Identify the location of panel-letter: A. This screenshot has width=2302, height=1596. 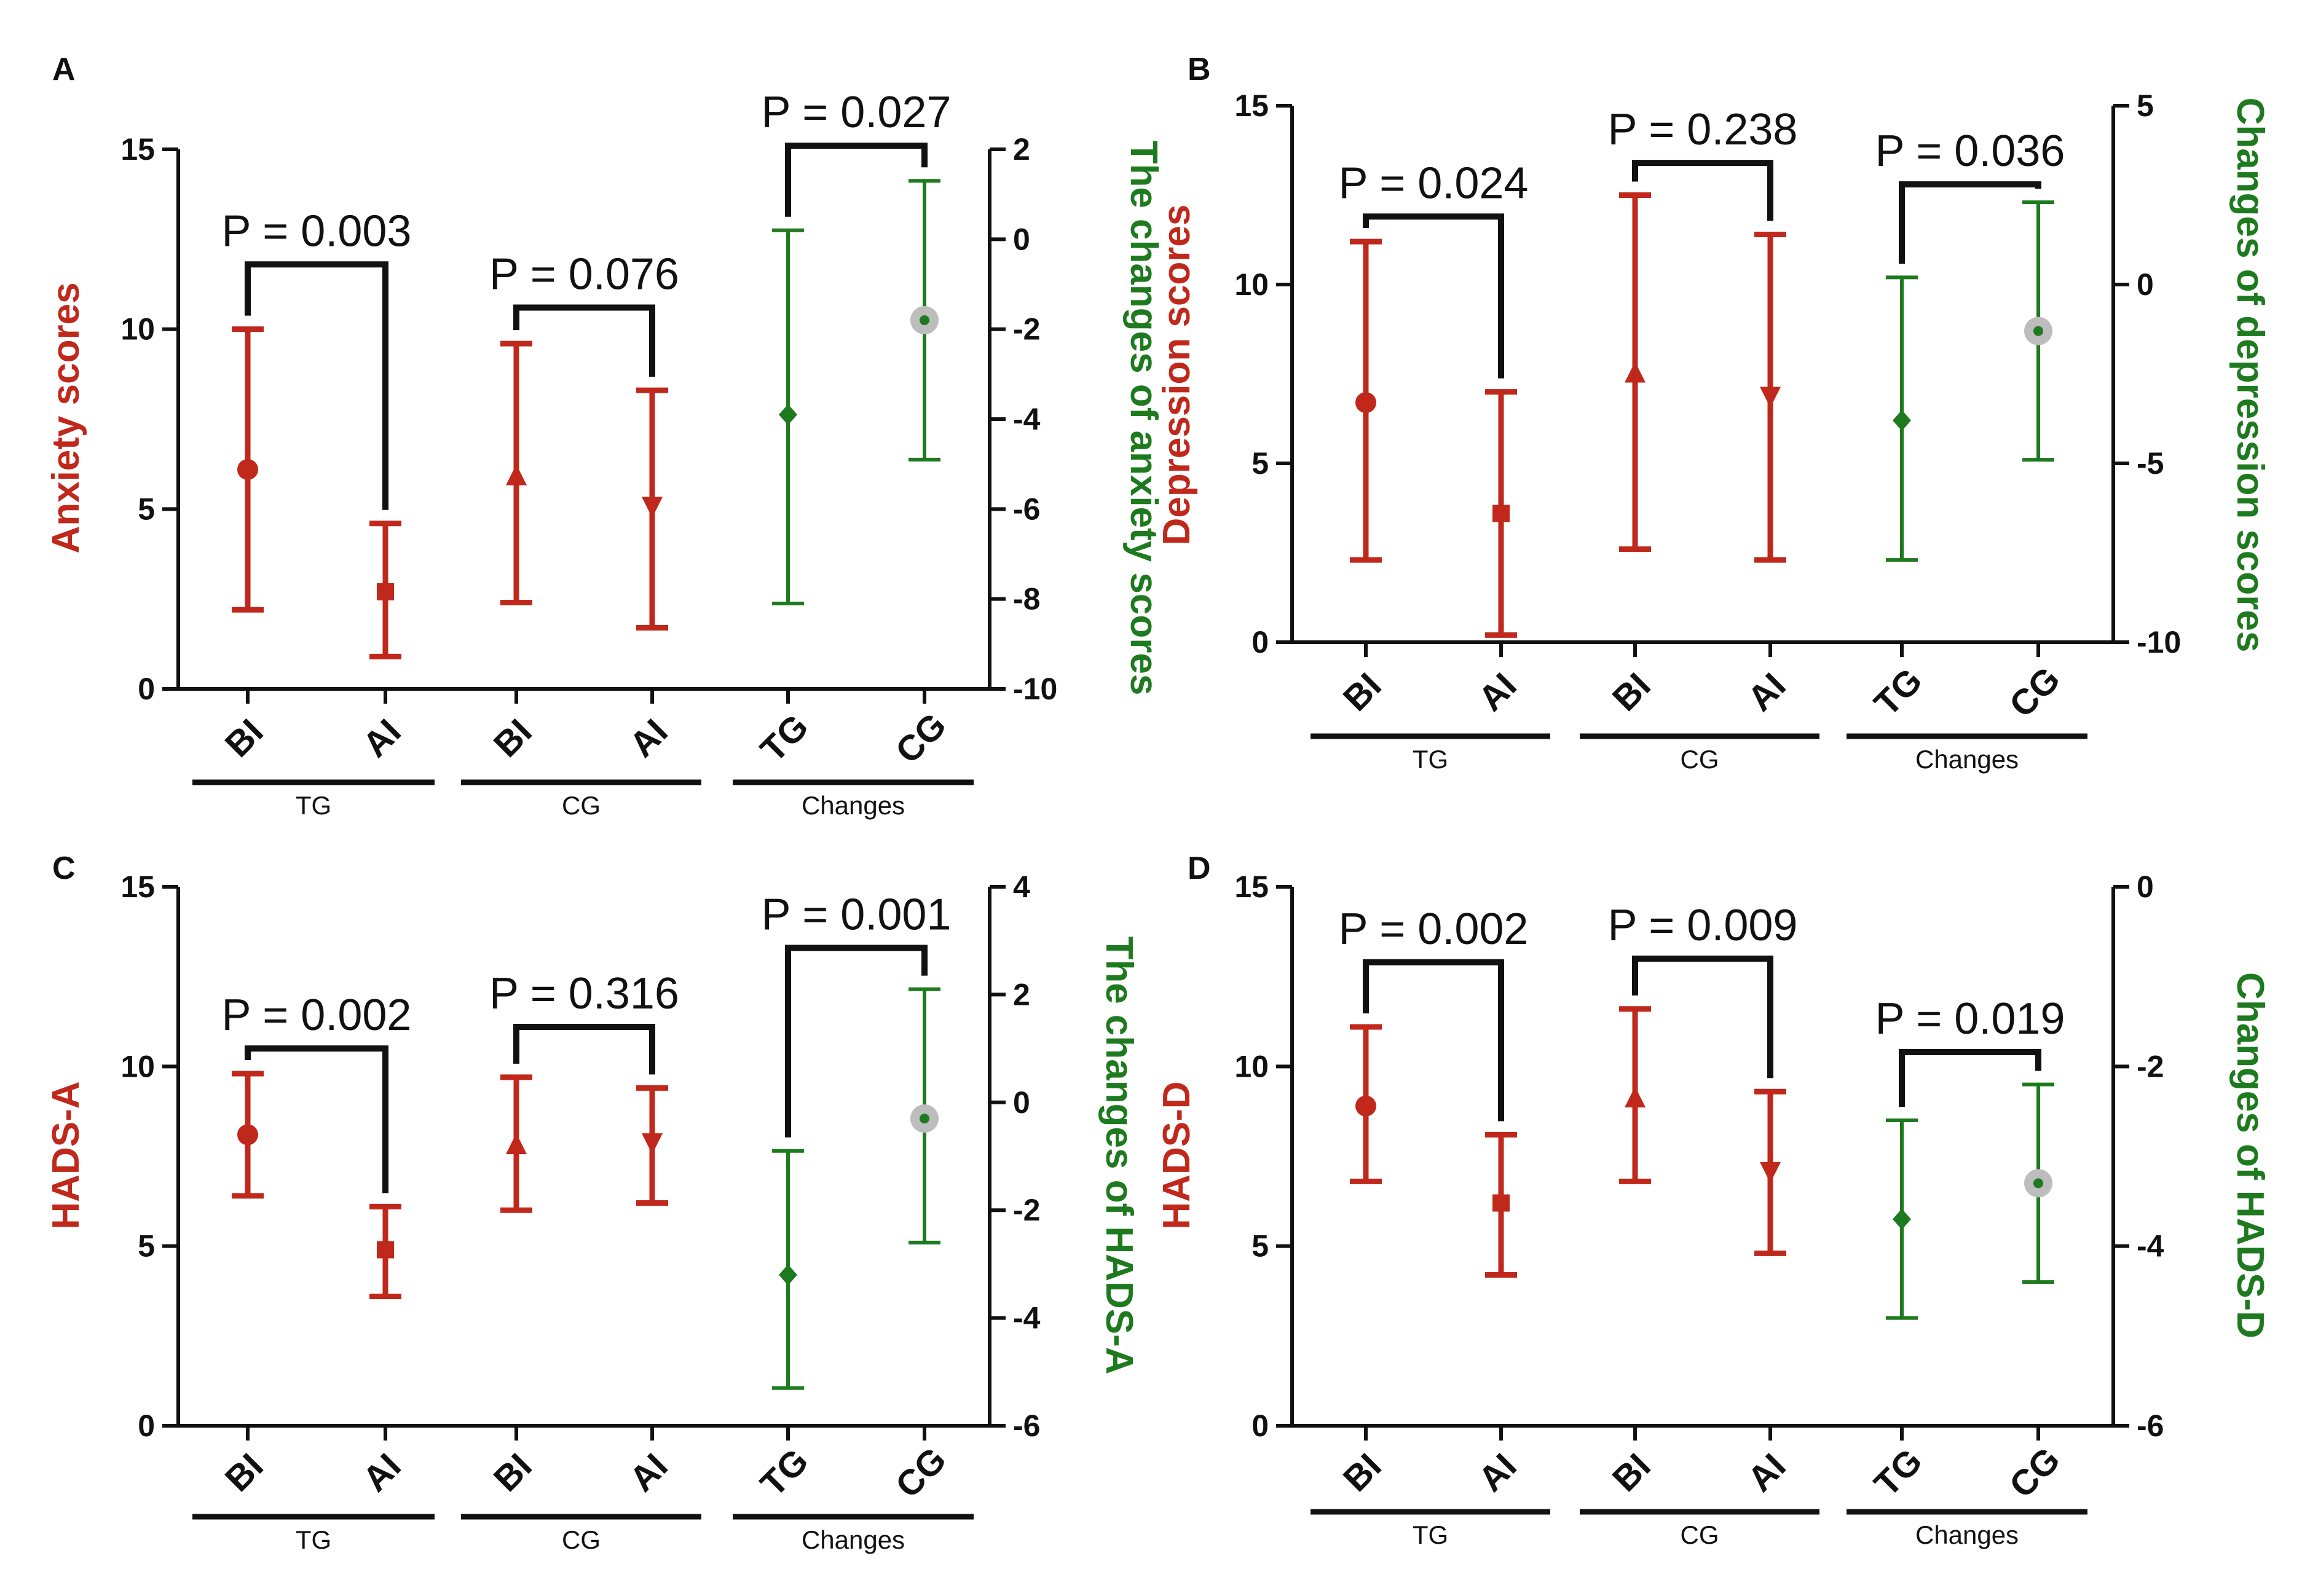
(64, 69).